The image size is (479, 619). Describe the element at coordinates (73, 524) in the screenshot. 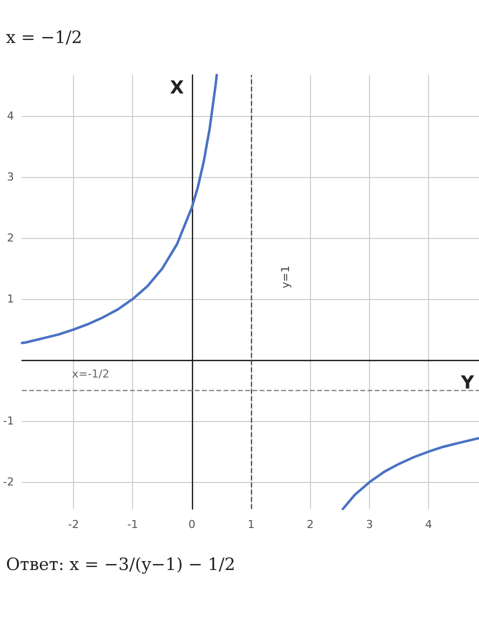

I see `x-tick-label: -2` at that location.